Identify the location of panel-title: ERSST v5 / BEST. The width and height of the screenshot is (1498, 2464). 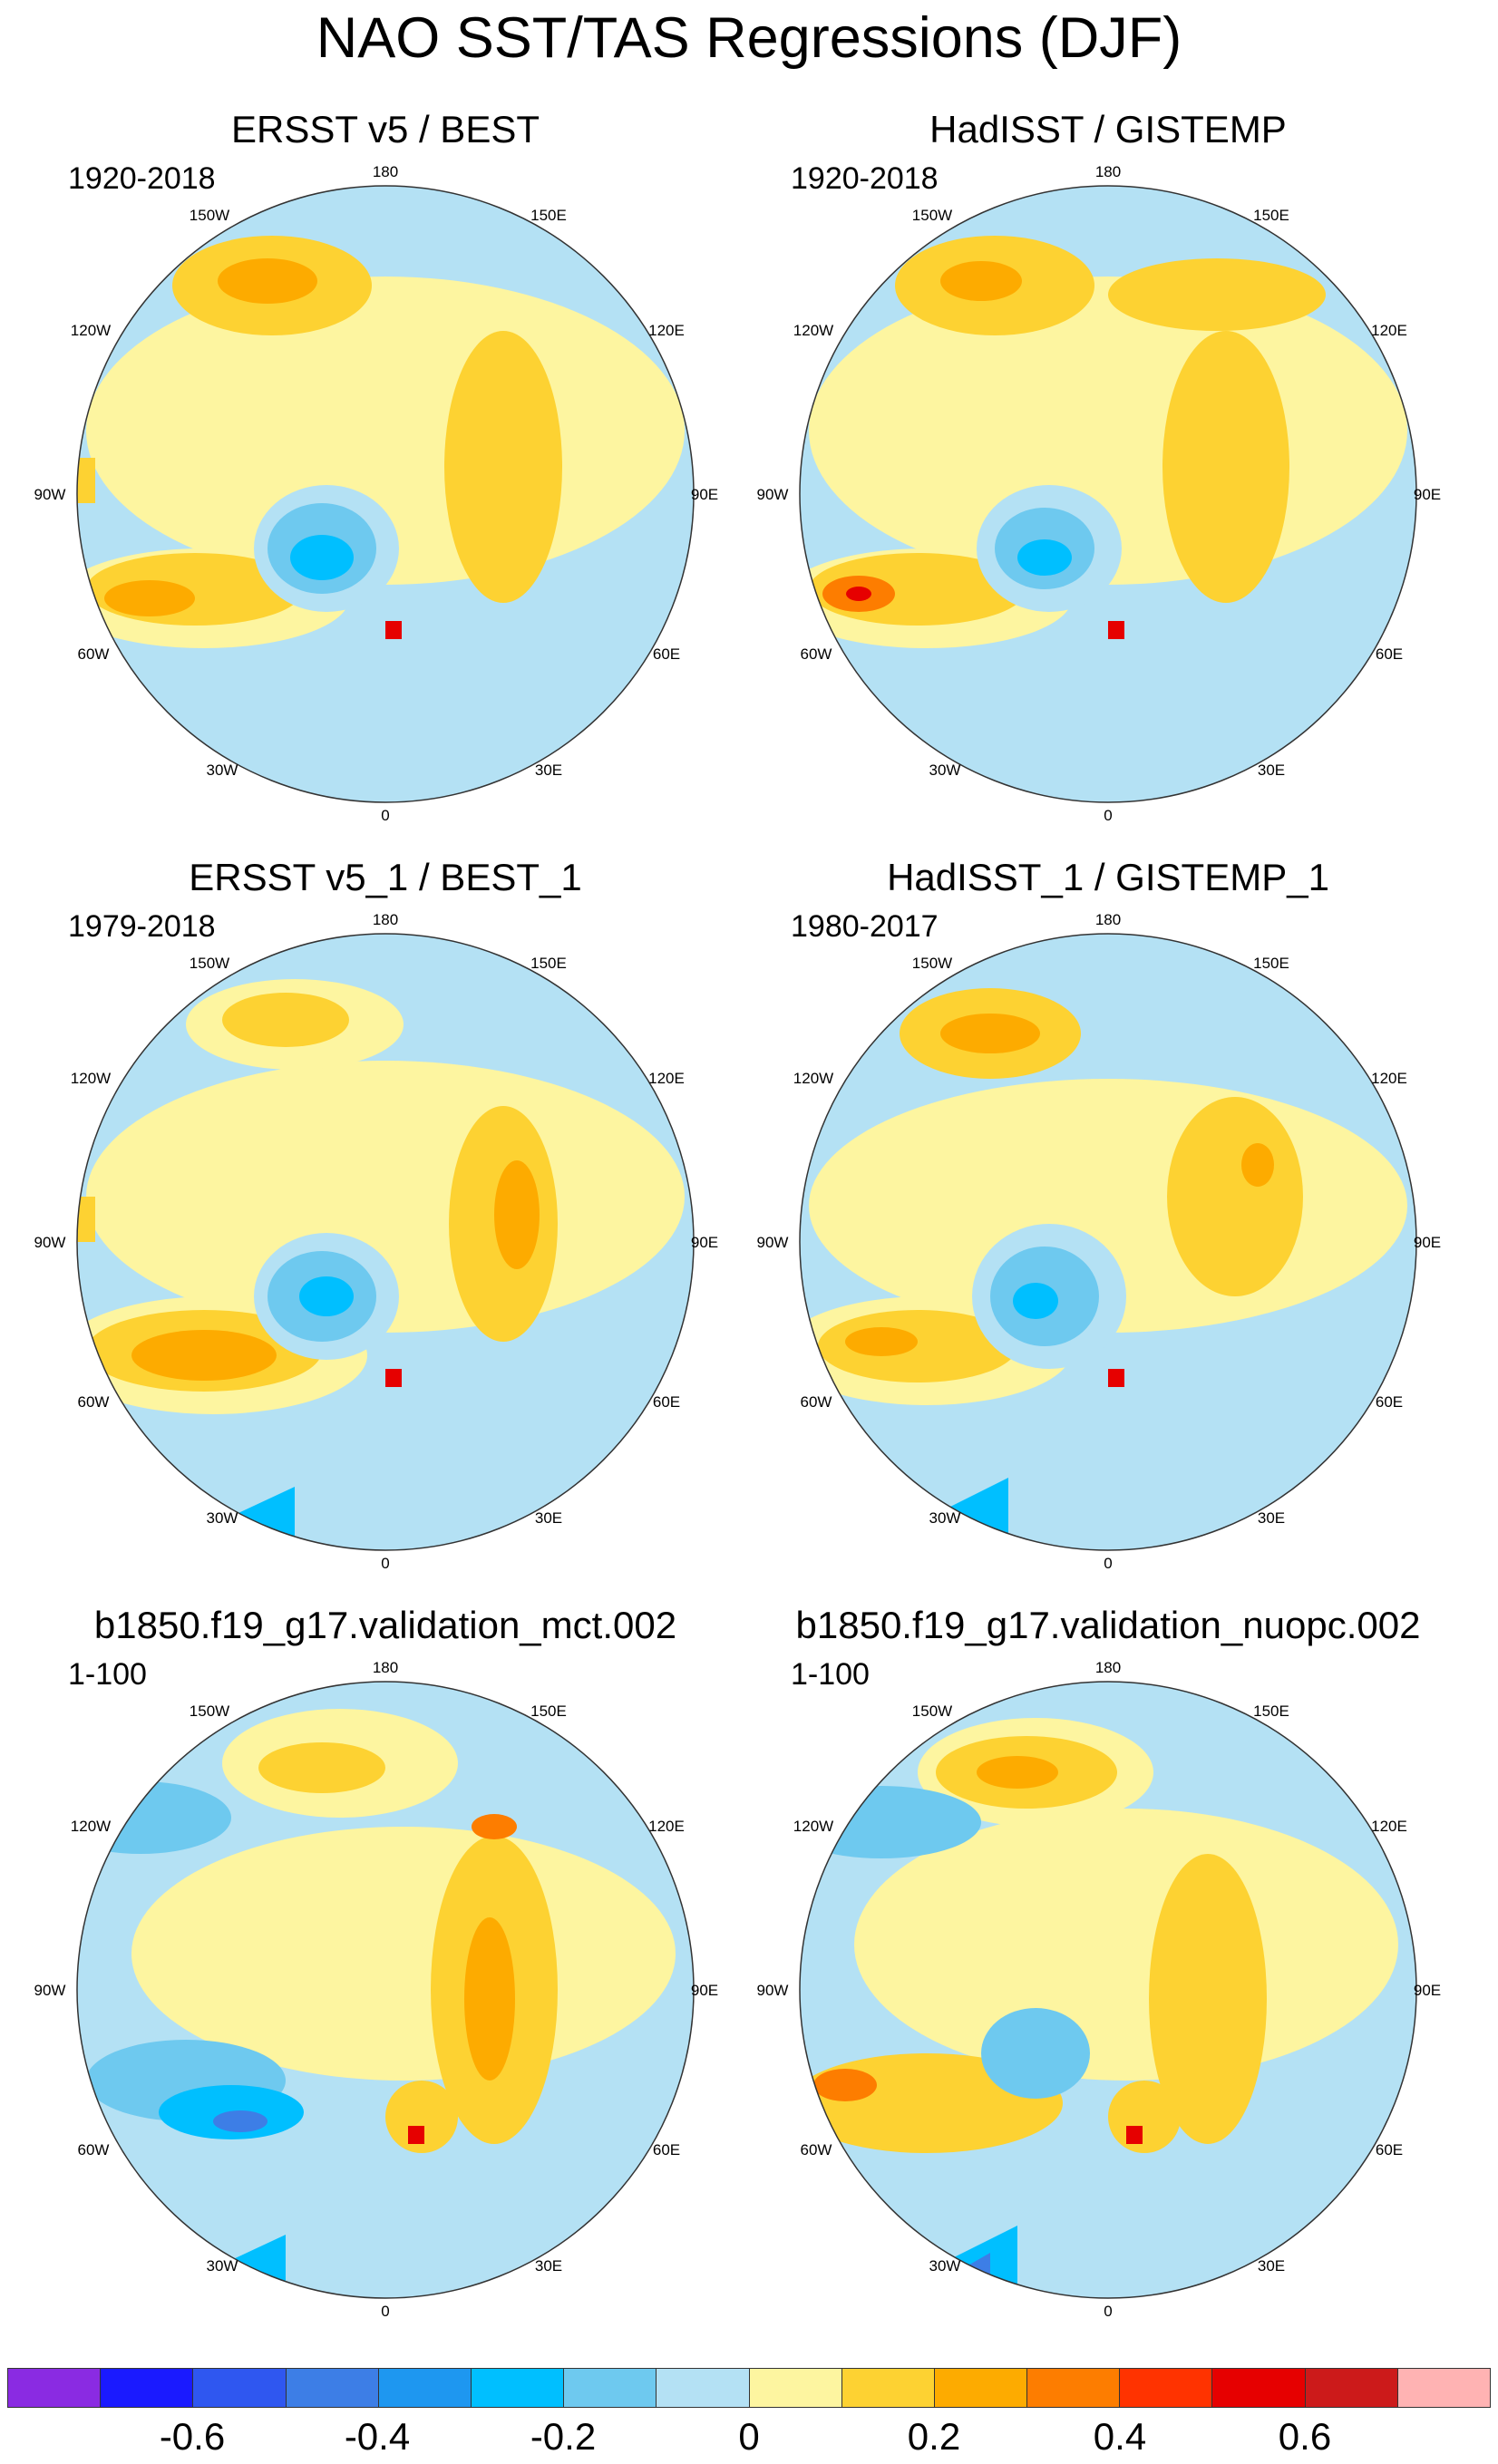
(385, 129).